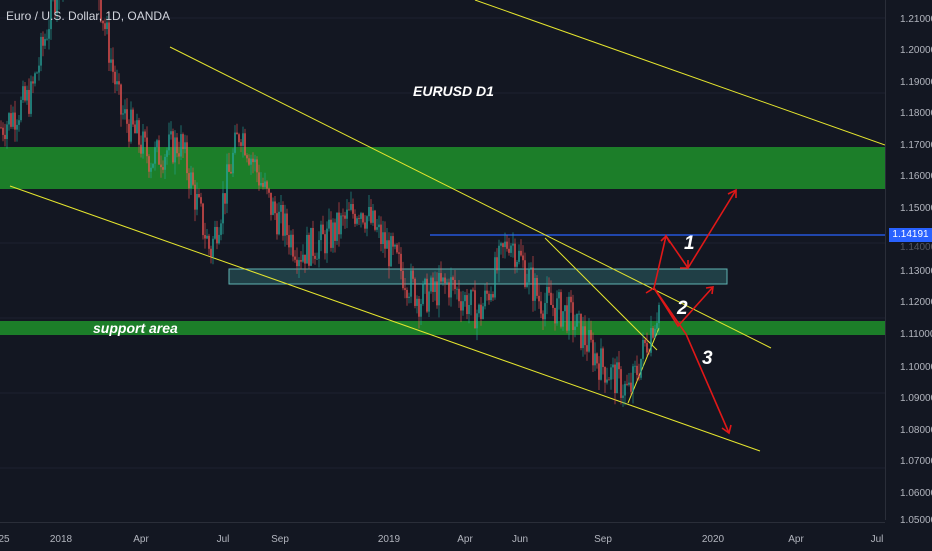 Image resolution: width=932 pixels, height=551 pixels. What do you see at coordinates (916, 493) in the screenshot?
I see `price-tick: 1.06000` at bounding box center [916, 493].